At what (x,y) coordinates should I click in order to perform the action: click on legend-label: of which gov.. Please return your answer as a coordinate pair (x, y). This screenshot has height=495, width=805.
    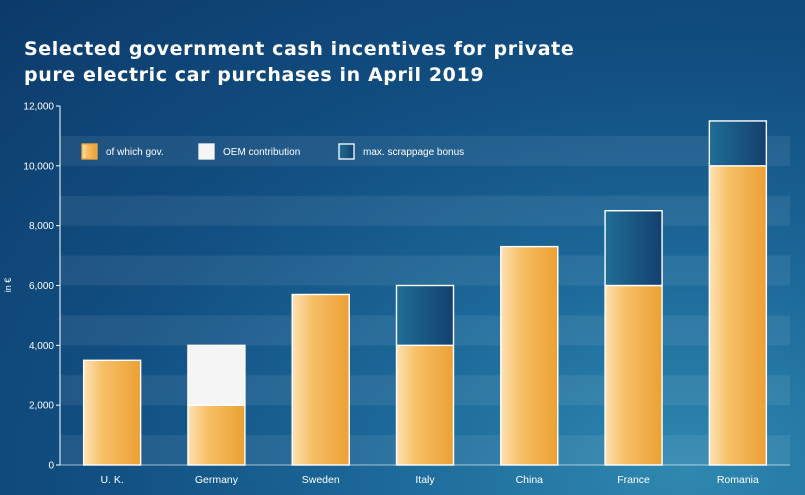
    Looking at the image, I should click on (135, 152).